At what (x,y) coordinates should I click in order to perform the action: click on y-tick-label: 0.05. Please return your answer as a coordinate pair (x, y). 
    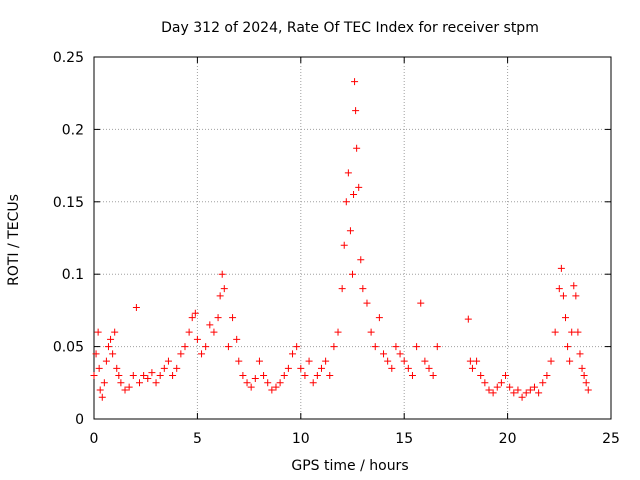
    Looking at the image, I should click on (68, 348).